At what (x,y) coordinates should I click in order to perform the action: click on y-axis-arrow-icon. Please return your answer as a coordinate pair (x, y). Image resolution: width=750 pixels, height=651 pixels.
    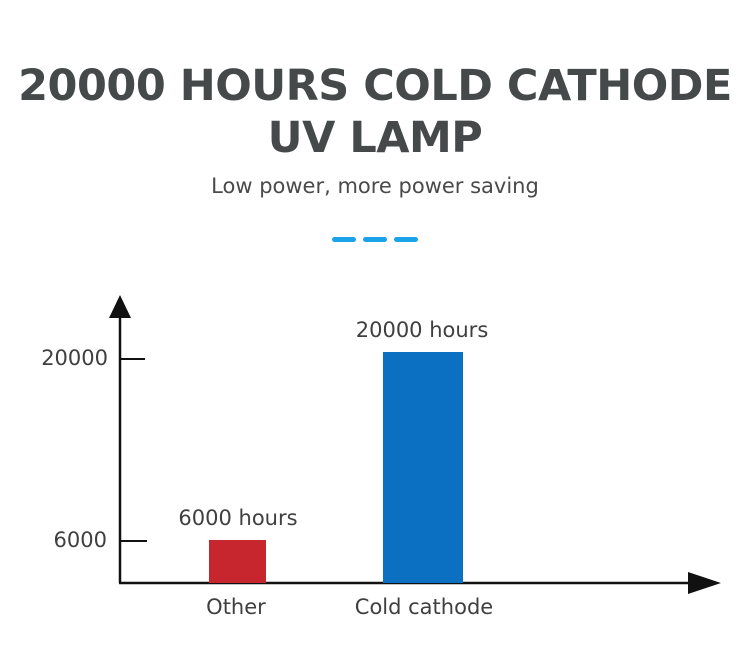
    Looking at the image, I should click on (120, 306).